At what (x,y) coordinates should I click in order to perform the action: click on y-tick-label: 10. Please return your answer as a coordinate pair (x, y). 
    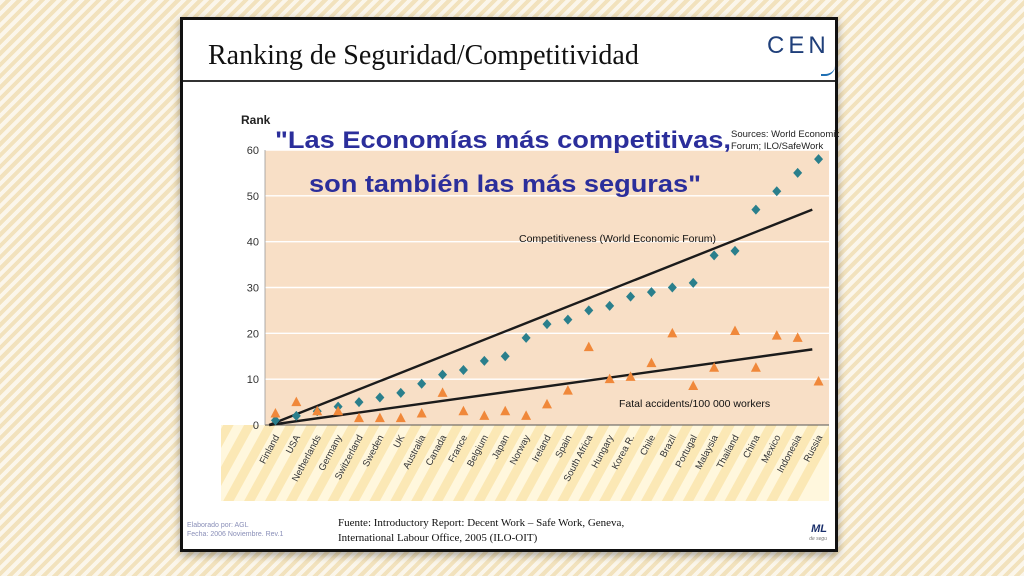
    Looking at the image, I should click on (253, 380).